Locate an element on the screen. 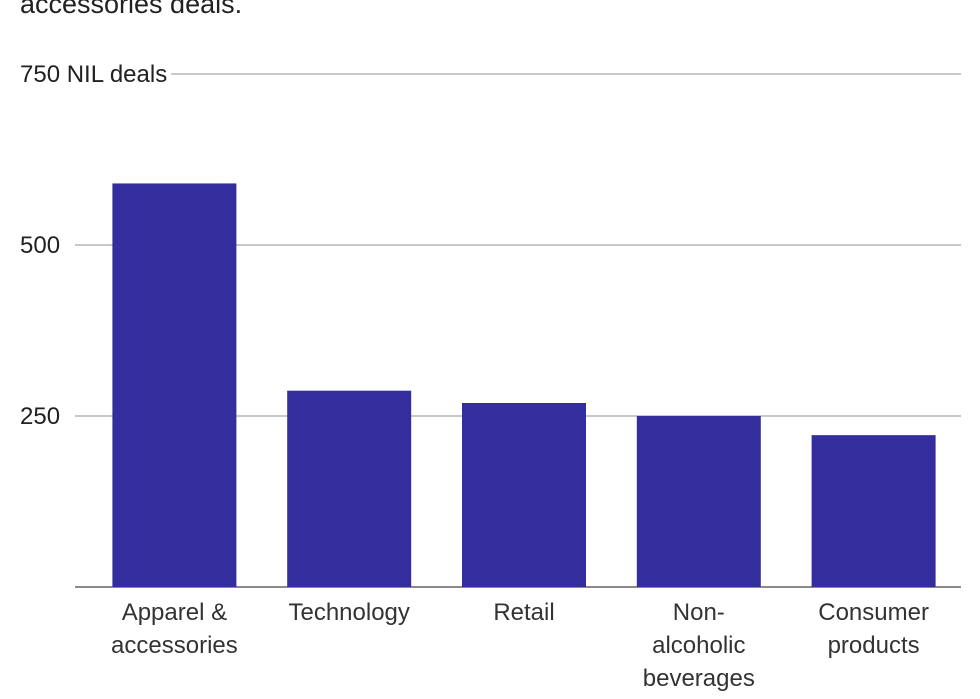  category-label-2: Retail is located at coordinates (523, 612).